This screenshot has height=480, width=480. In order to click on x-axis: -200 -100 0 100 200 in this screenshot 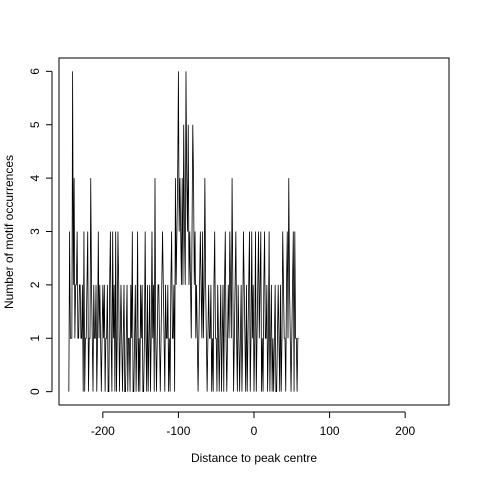, I will do `click(253, 424)`.